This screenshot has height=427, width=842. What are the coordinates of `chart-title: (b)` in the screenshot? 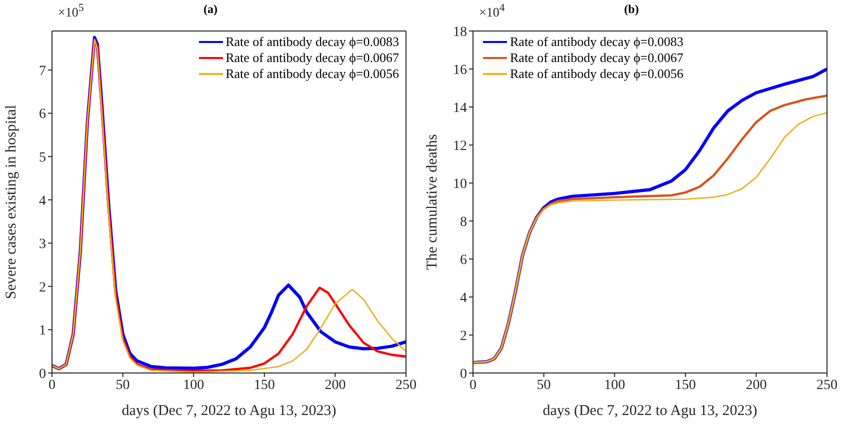 It's located at (631, 9).